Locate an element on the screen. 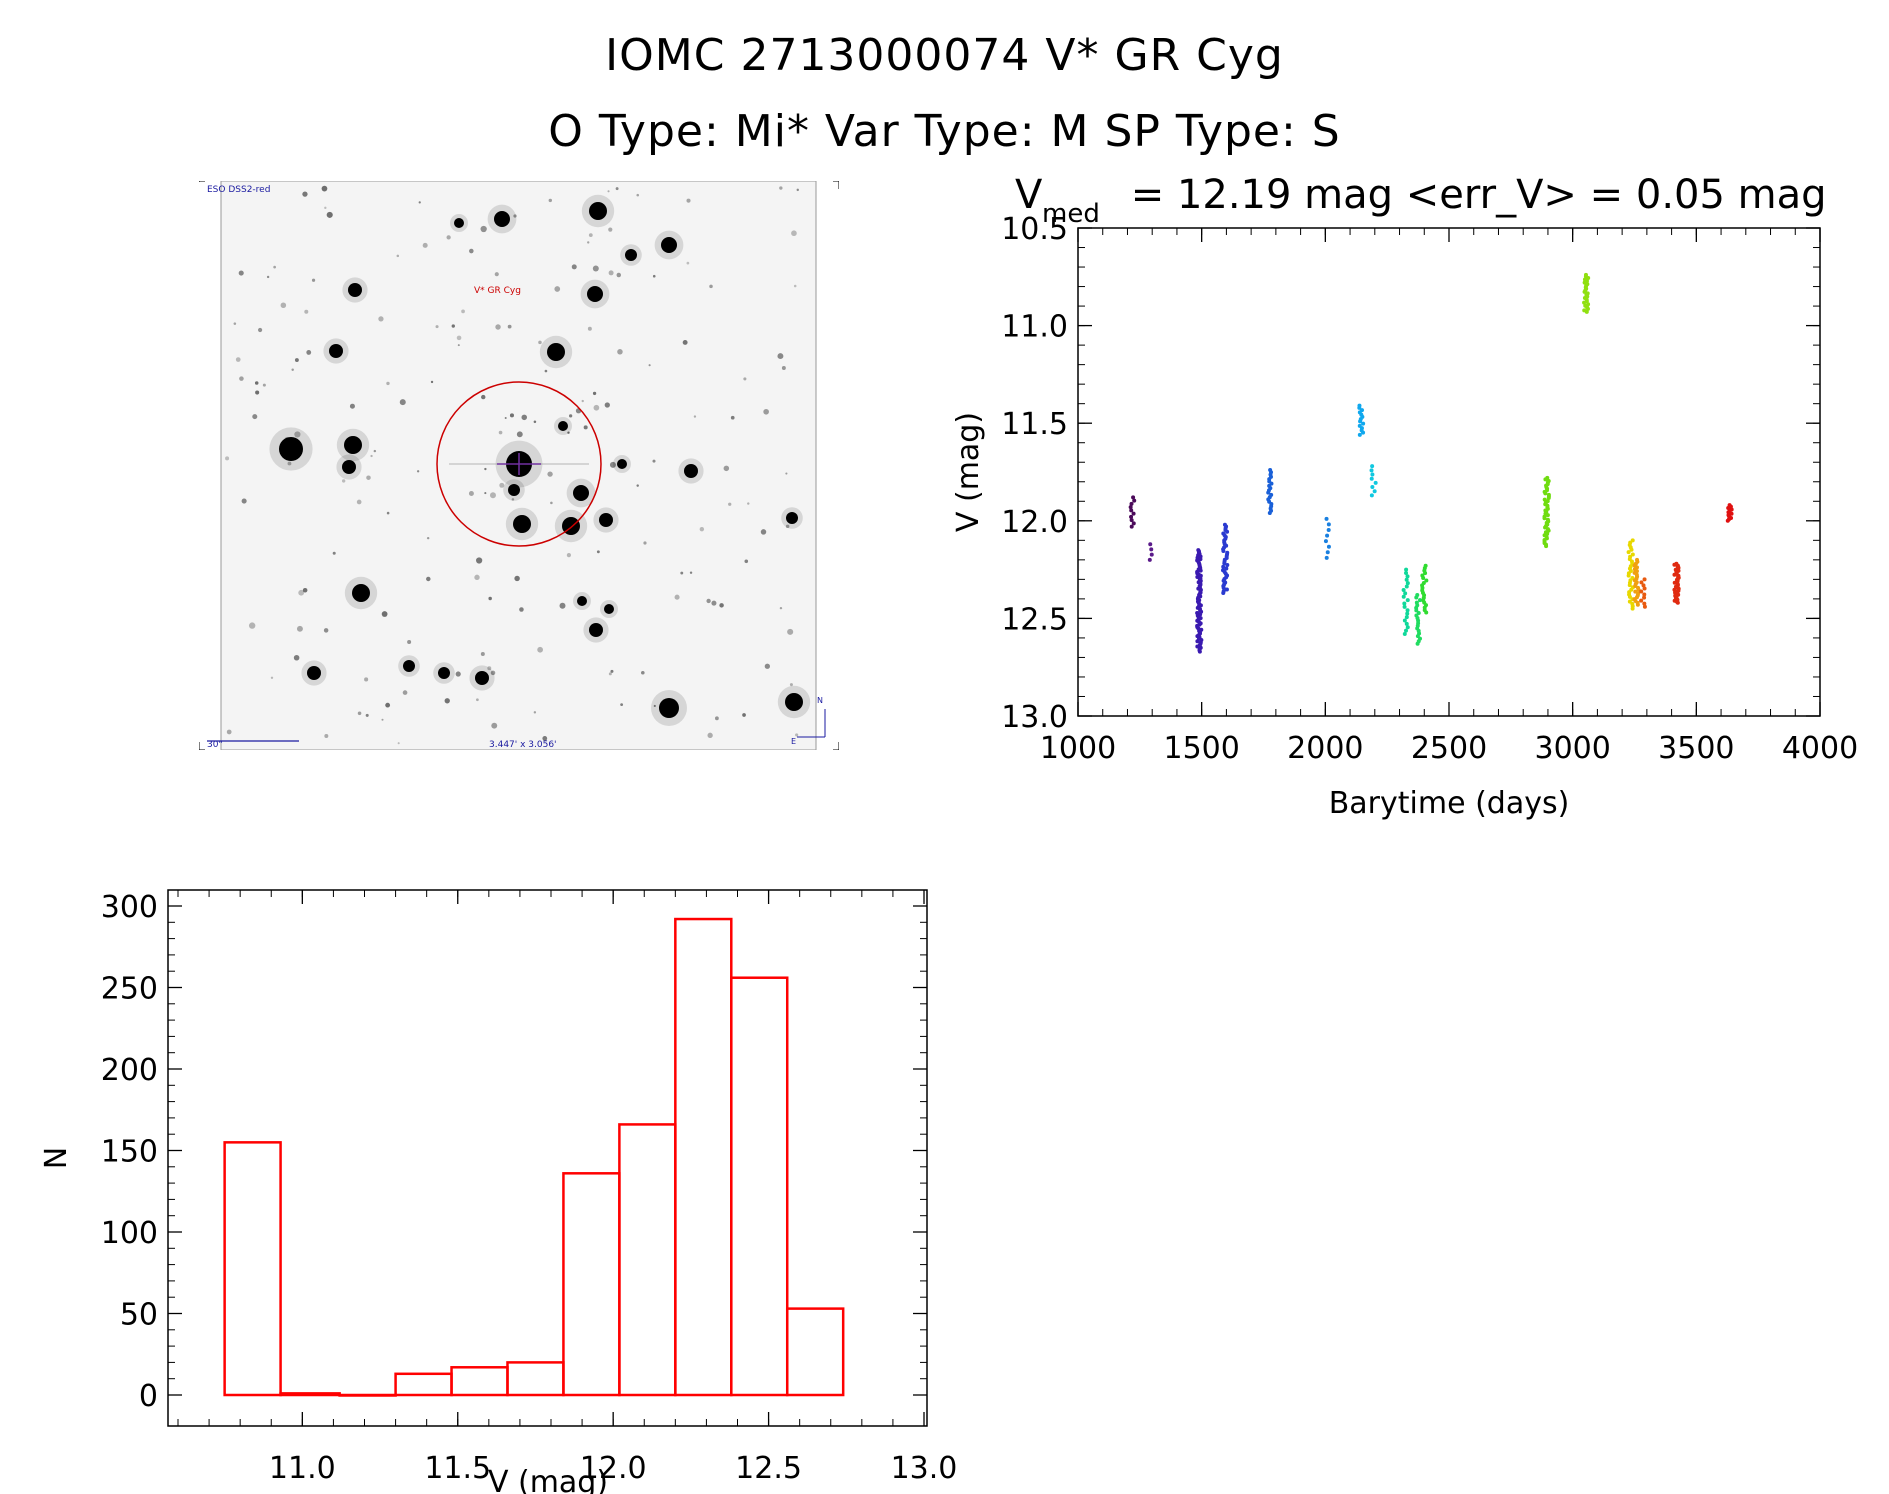  hist-x-tick-label: 13.0 is located at coordinates (924, 1468).